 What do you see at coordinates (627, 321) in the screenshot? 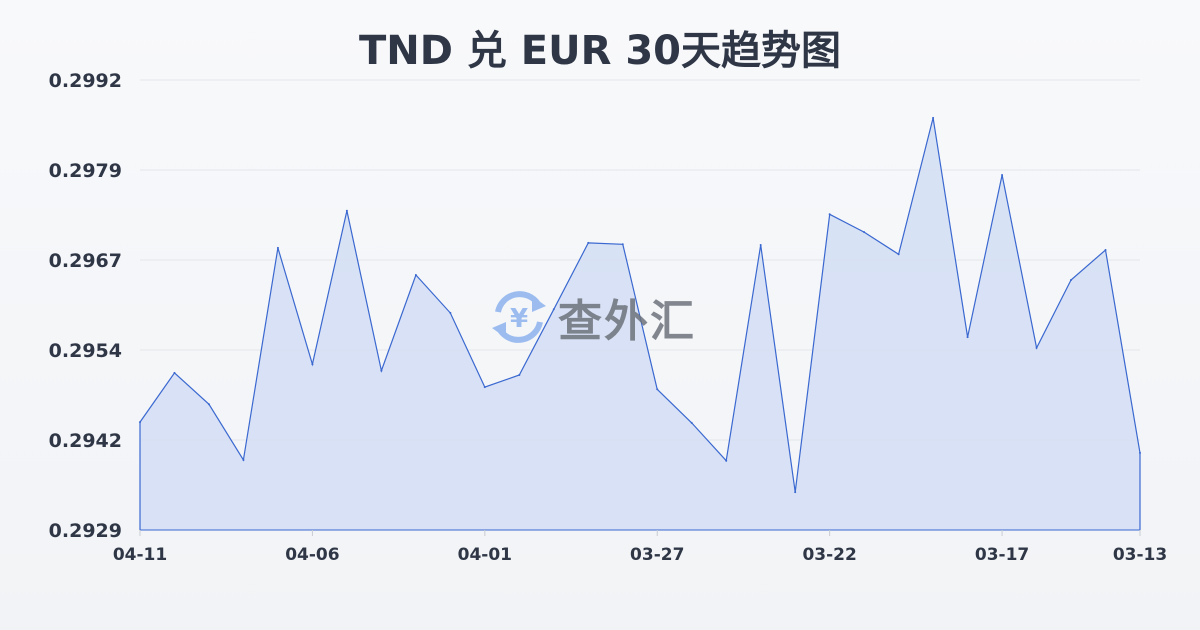
I see `watermark-text: 查外汇` at bounding box center [627, 321].